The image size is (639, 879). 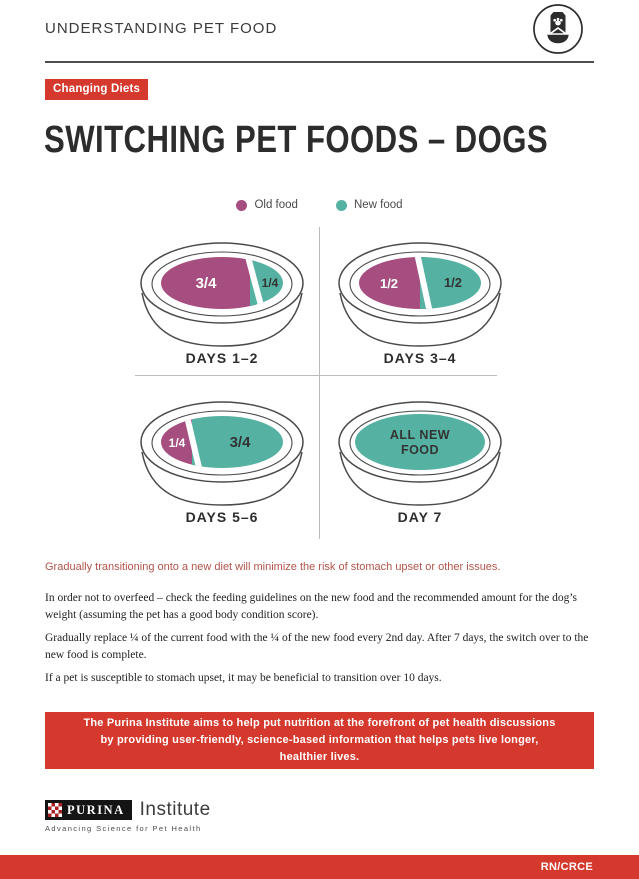 I want to click on purina-wordmark-box: PURINA, so click(x=88, y=810).